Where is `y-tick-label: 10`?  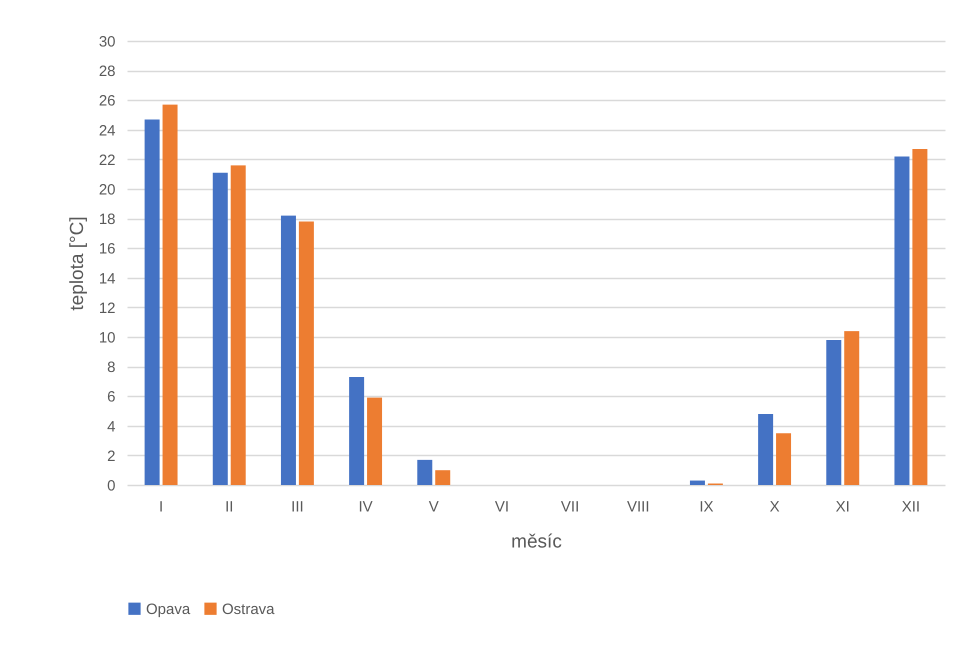
y-tick-label: 10 is located at coordinates (107, 338).